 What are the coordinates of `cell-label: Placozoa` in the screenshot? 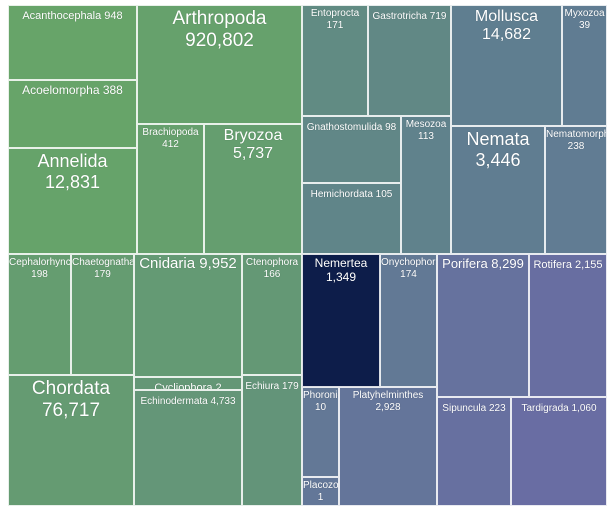 It's located at (321, 485).